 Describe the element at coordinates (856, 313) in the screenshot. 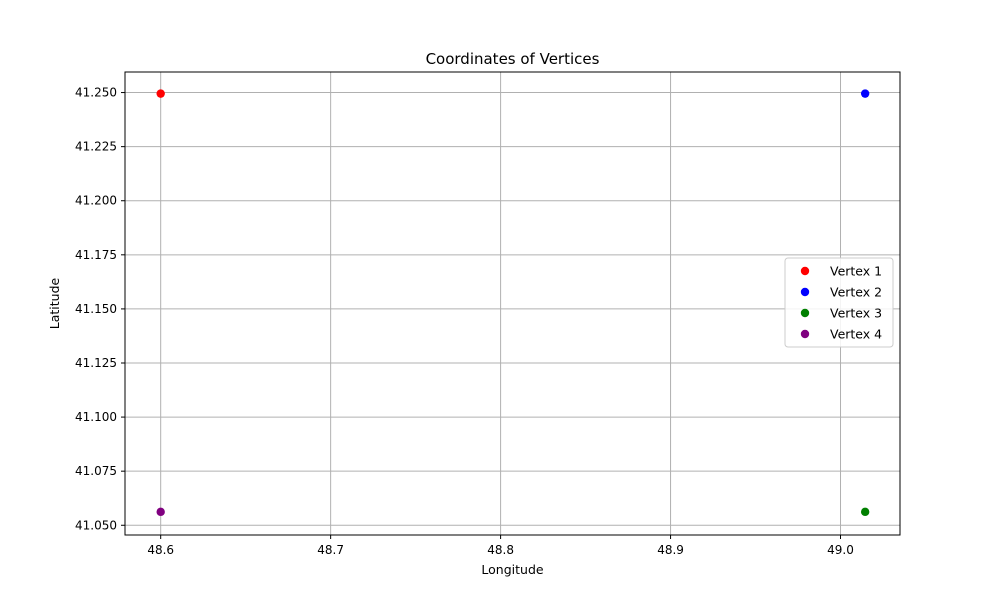

I see `legend-label: Vertex 3` at that location.